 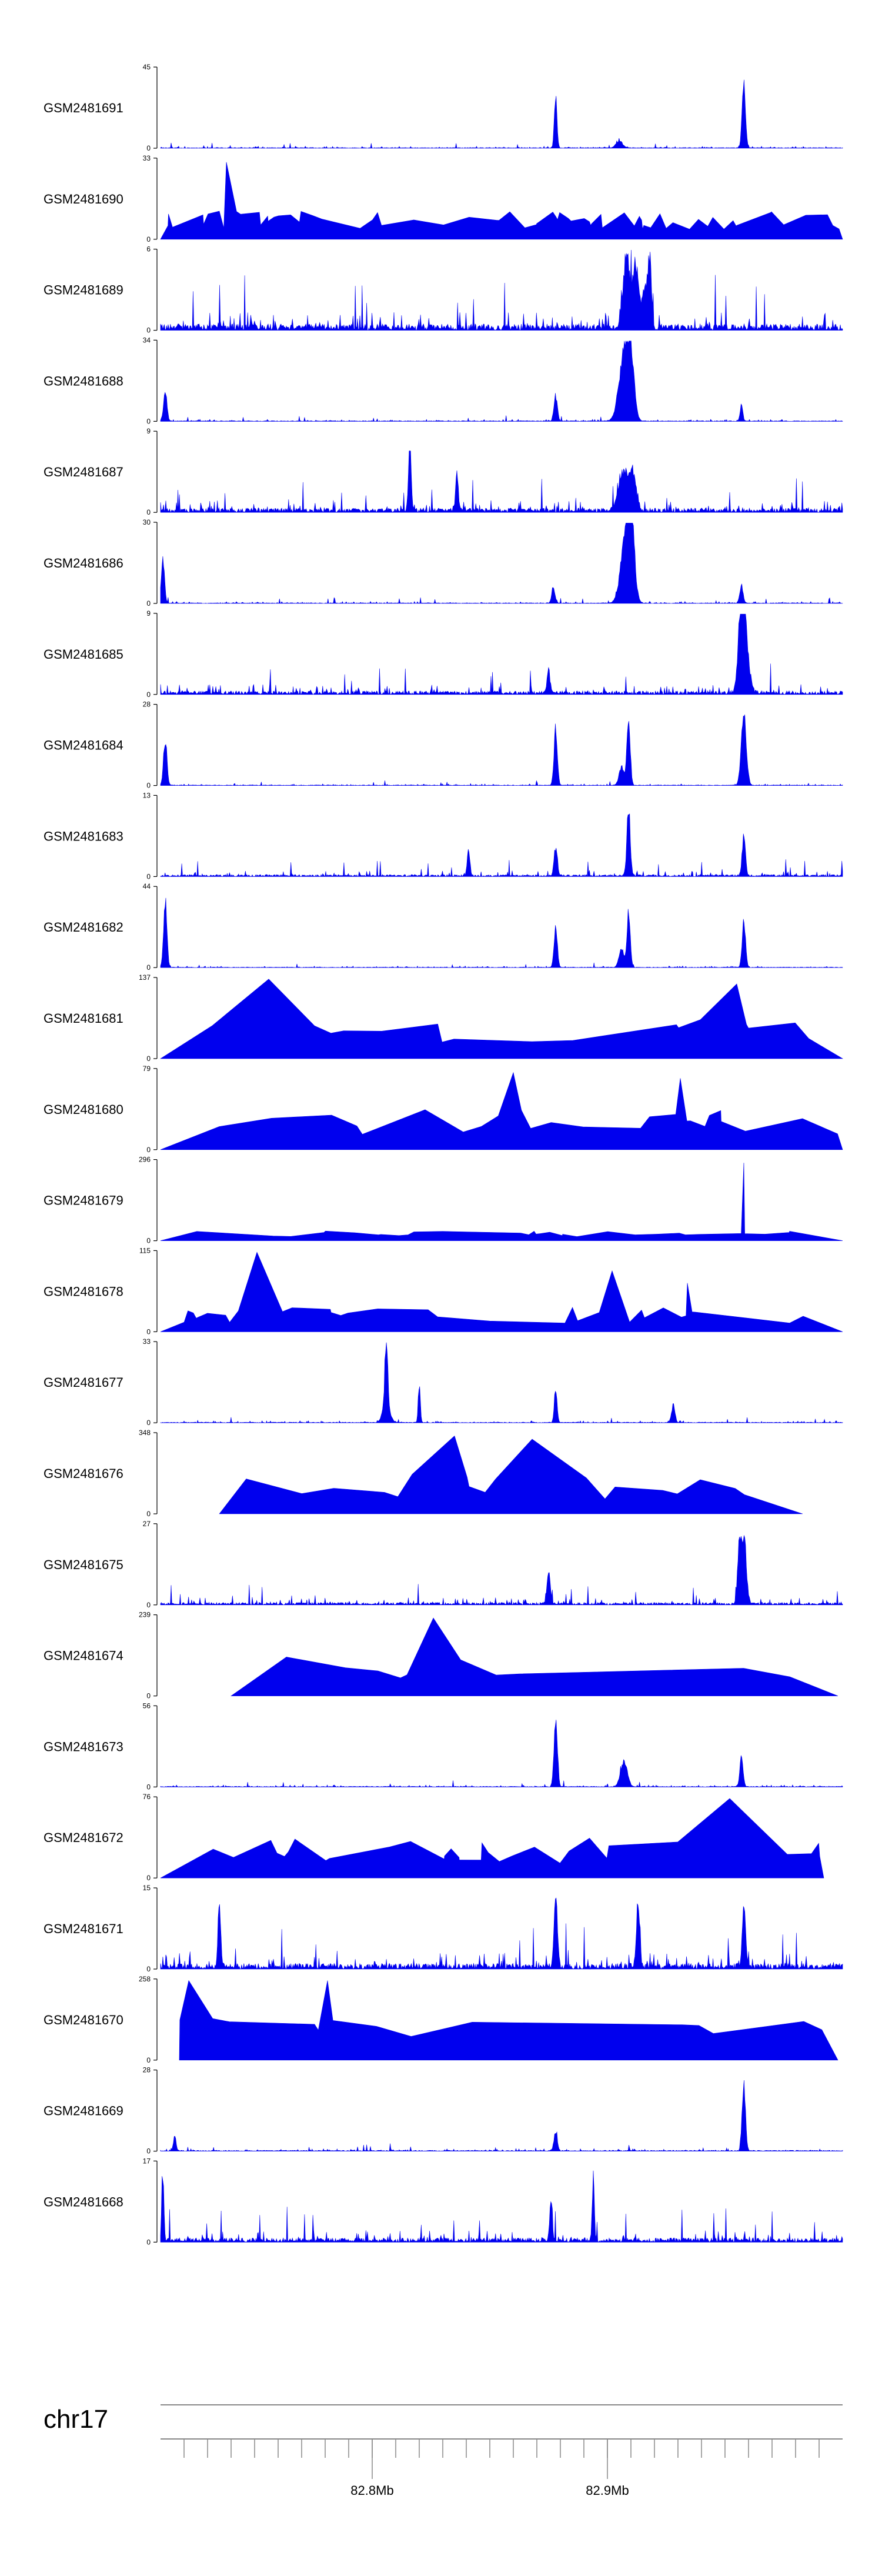 I want to click on genome-axis-ticks: 82.8Mb 82.9Mb, so click(x=501, y=2468).